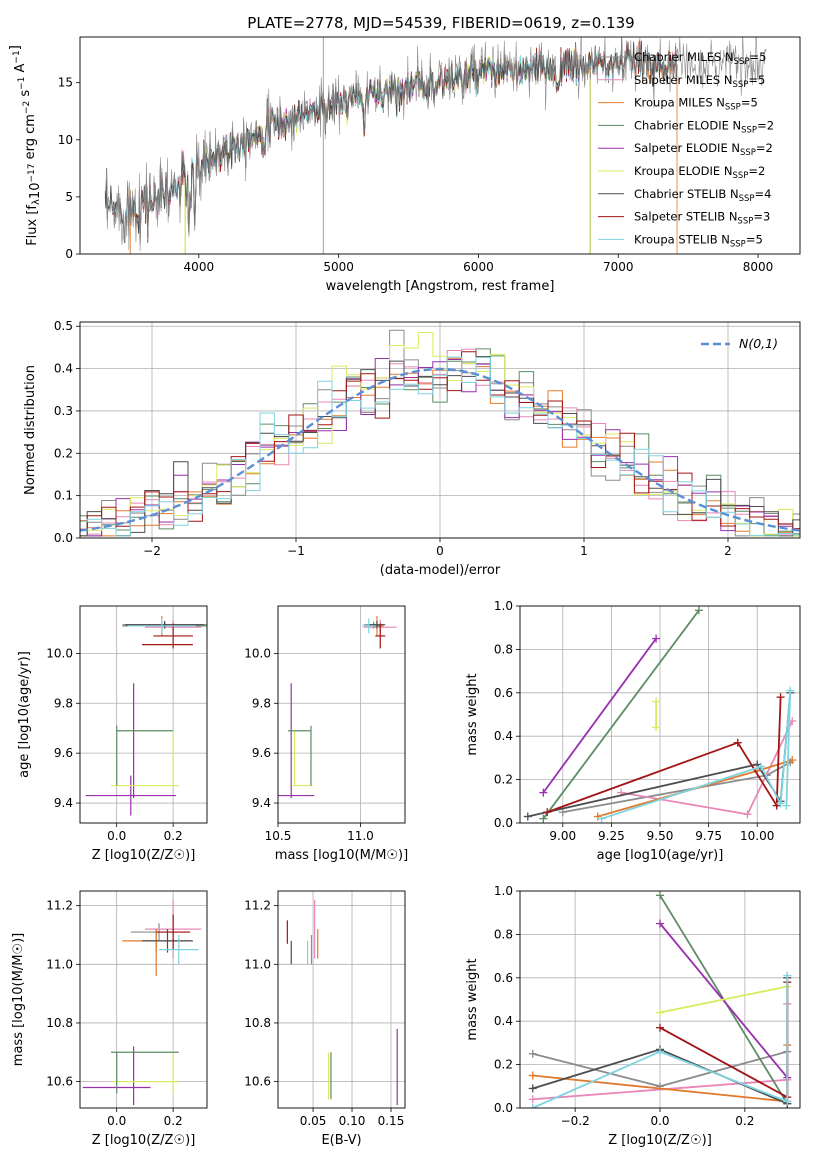  I want to click on ebv-mass-panel: 0.05 0.10 0.15 10.6 10.8 11.0 11.2 E(B-V), so click(325, 1019).